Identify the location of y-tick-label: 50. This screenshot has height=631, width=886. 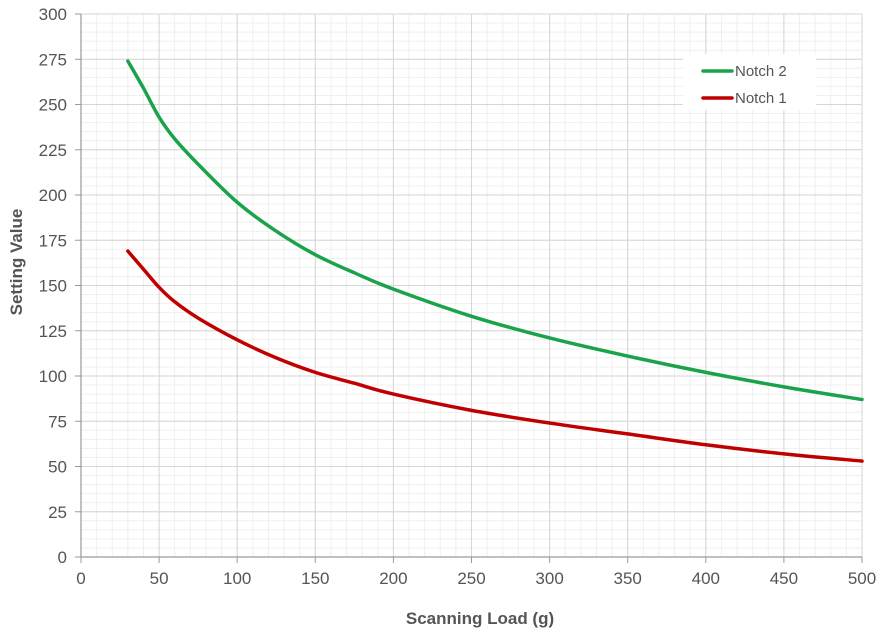
(57, 467).